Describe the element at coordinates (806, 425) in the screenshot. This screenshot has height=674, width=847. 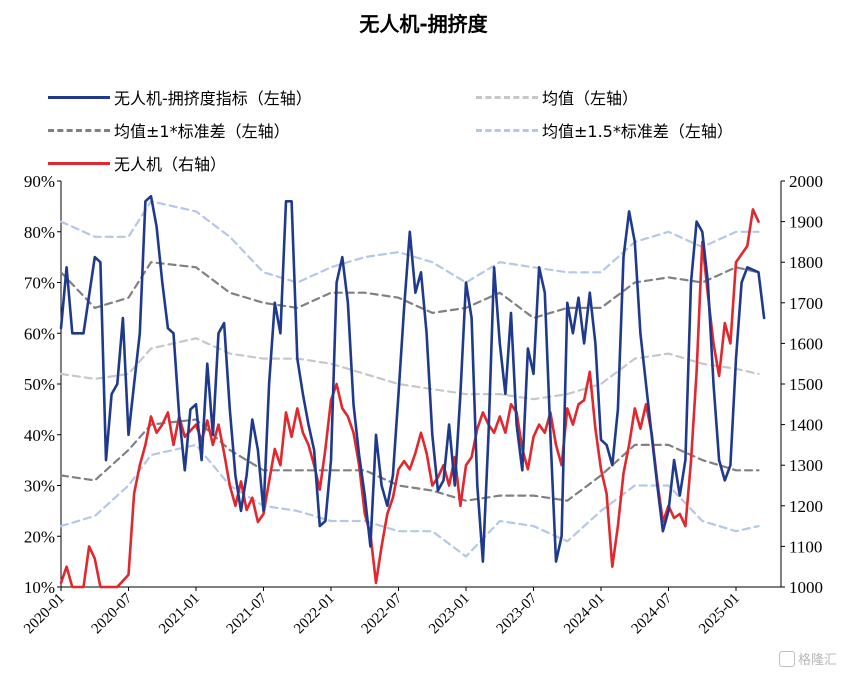
I see `y-right-tick-label: 1400` at that location.